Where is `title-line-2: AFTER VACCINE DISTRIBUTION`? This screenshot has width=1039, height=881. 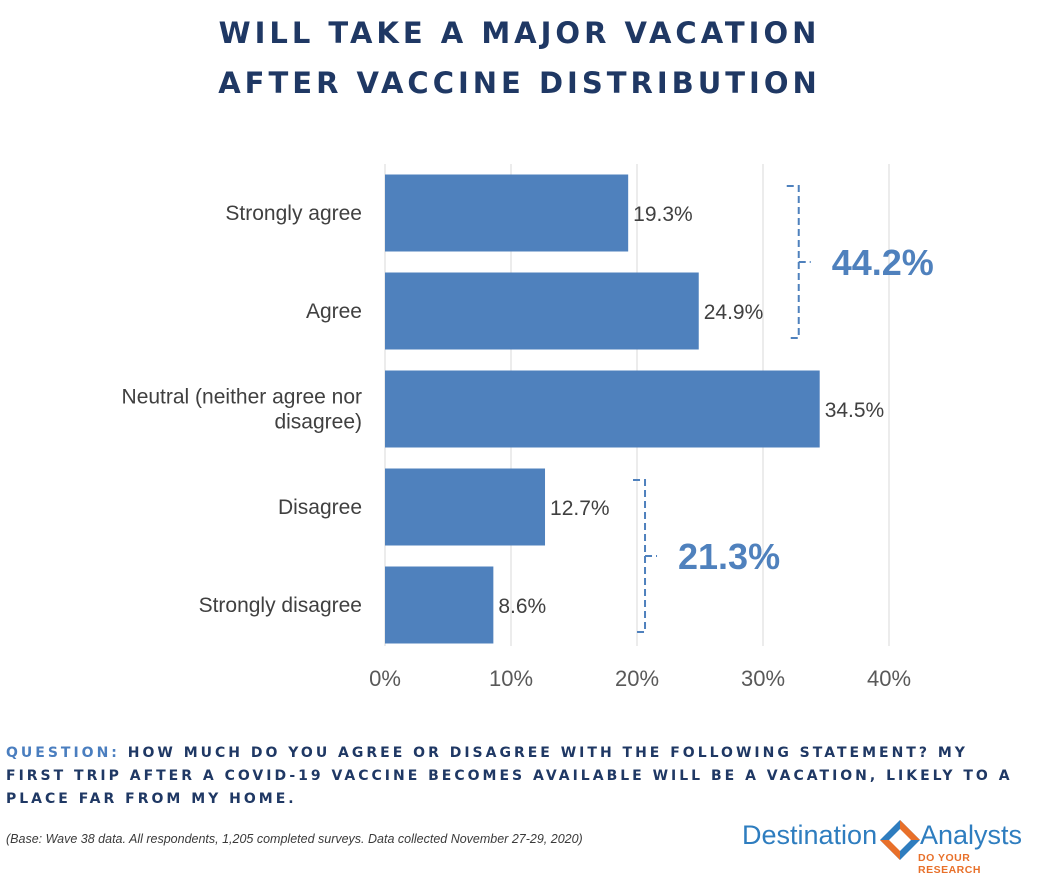 title-line-2: AFTER VACCINE DISTRIBUTION is located at coordinates (519, 83).